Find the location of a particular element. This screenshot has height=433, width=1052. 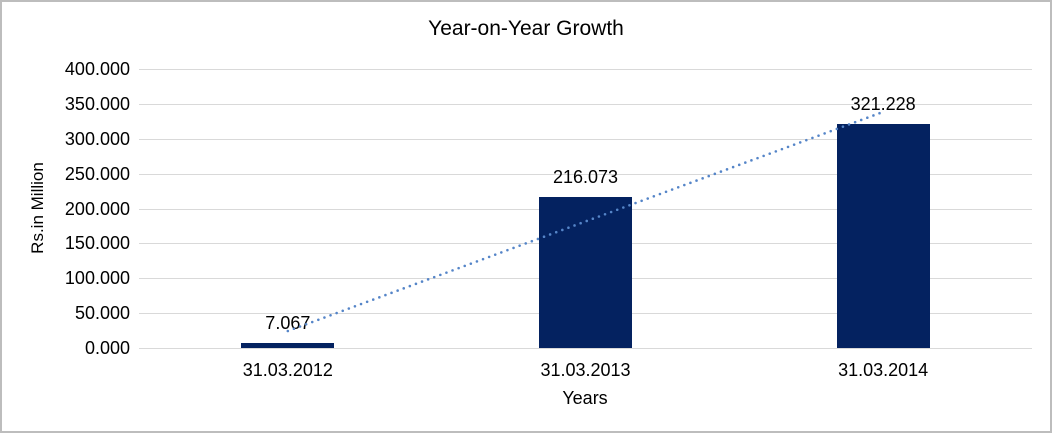

y-tick-label: 400.000 is located at coordinates (97, 69).